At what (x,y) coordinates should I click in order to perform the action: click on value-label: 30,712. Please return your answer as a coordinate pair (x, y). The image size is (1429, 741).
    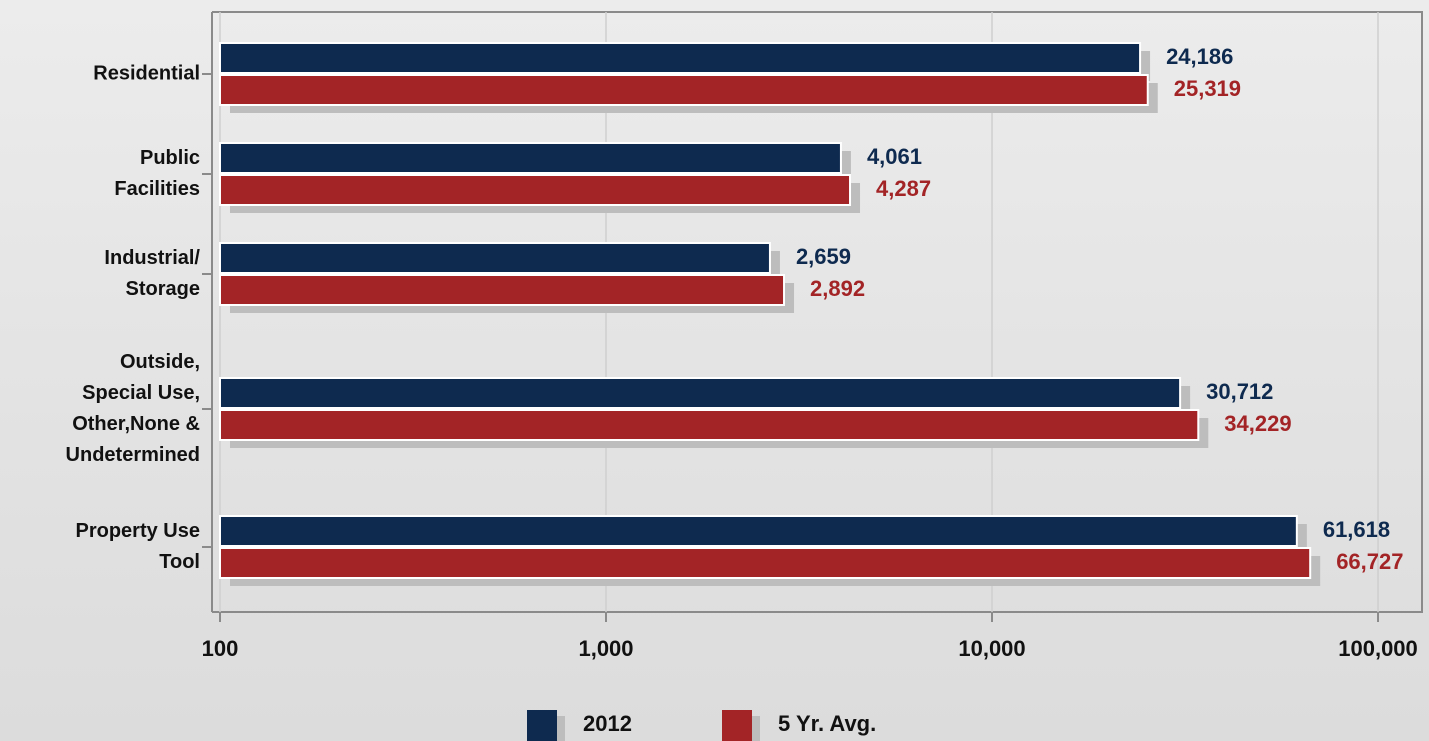
    Looking at the image, I should click on (1239, 391).